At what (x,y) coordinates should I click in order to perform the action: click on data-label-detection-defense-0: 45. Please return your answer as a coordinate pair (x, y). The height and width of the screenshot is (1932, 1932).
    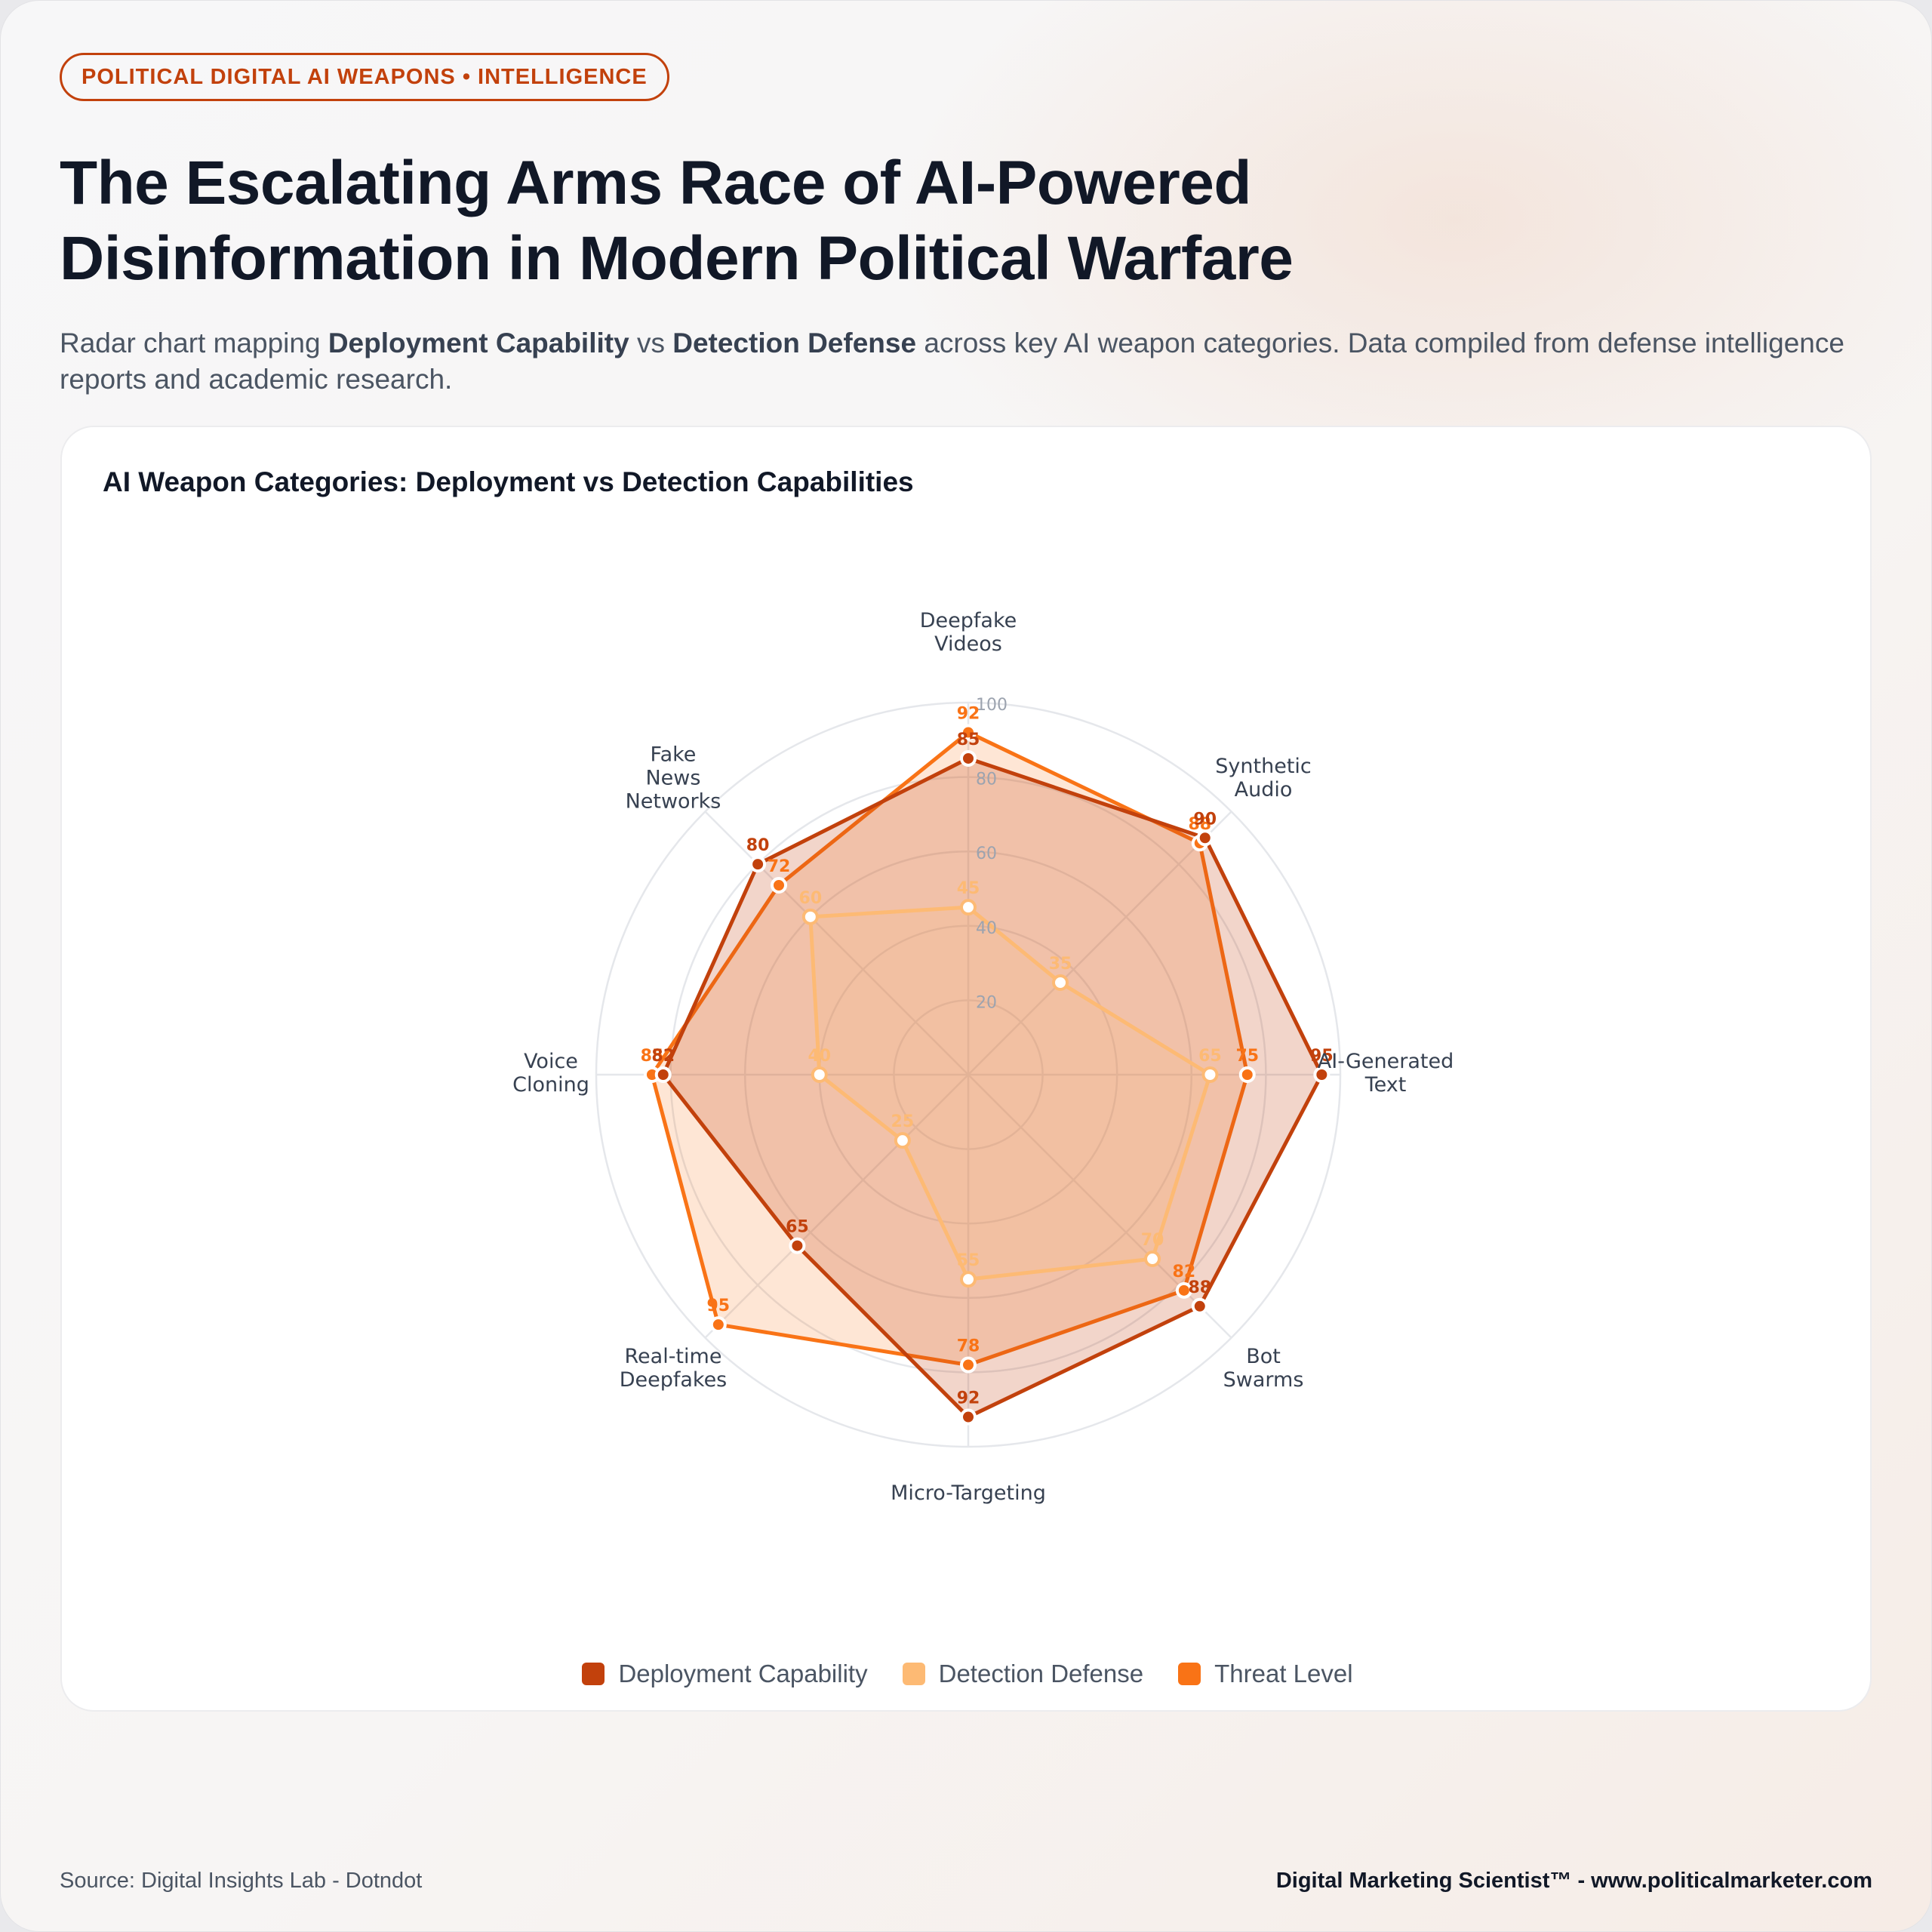
    Looking at the image, I should click on (968, 888).